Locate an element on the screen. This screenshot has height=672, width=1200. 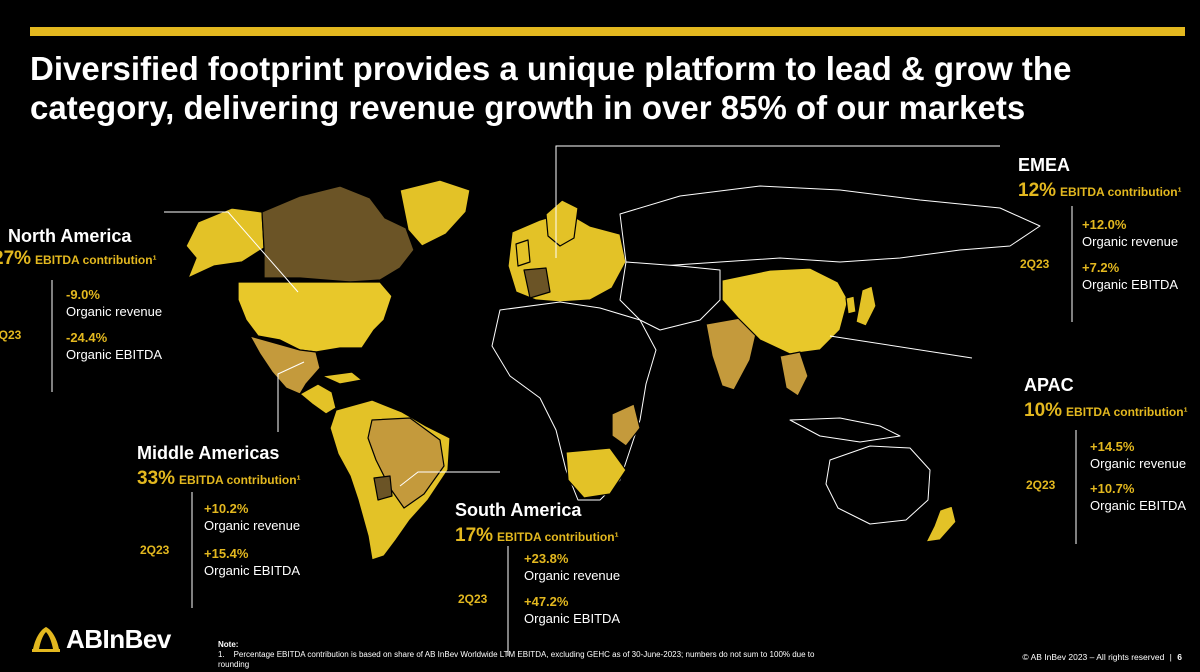
region-name: North America is located at coordinates (70, 236).